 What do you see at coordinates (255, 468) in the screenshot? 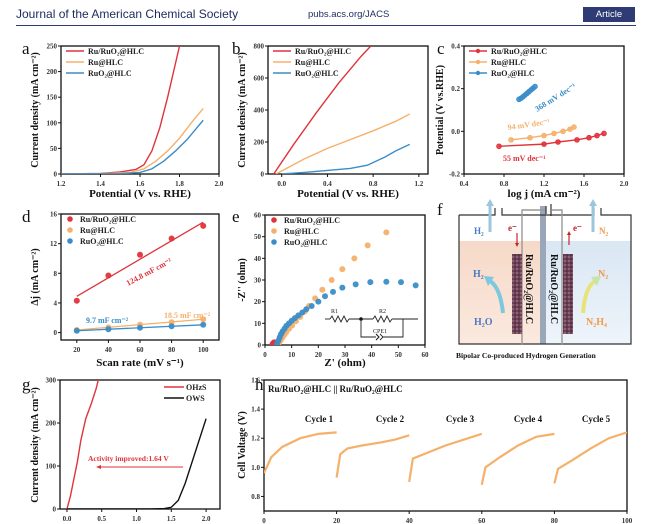
I see `y-tick-label: 1.0` at bounding box center [255, 468].